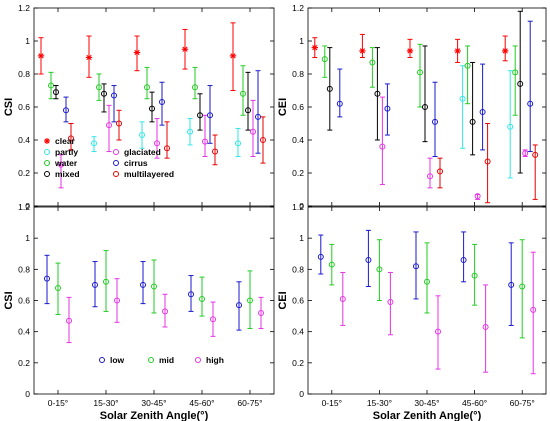 This screenshot has width=550, height=421. I want to click on legend-item-glaciated: glaciated, so click(137, 152).